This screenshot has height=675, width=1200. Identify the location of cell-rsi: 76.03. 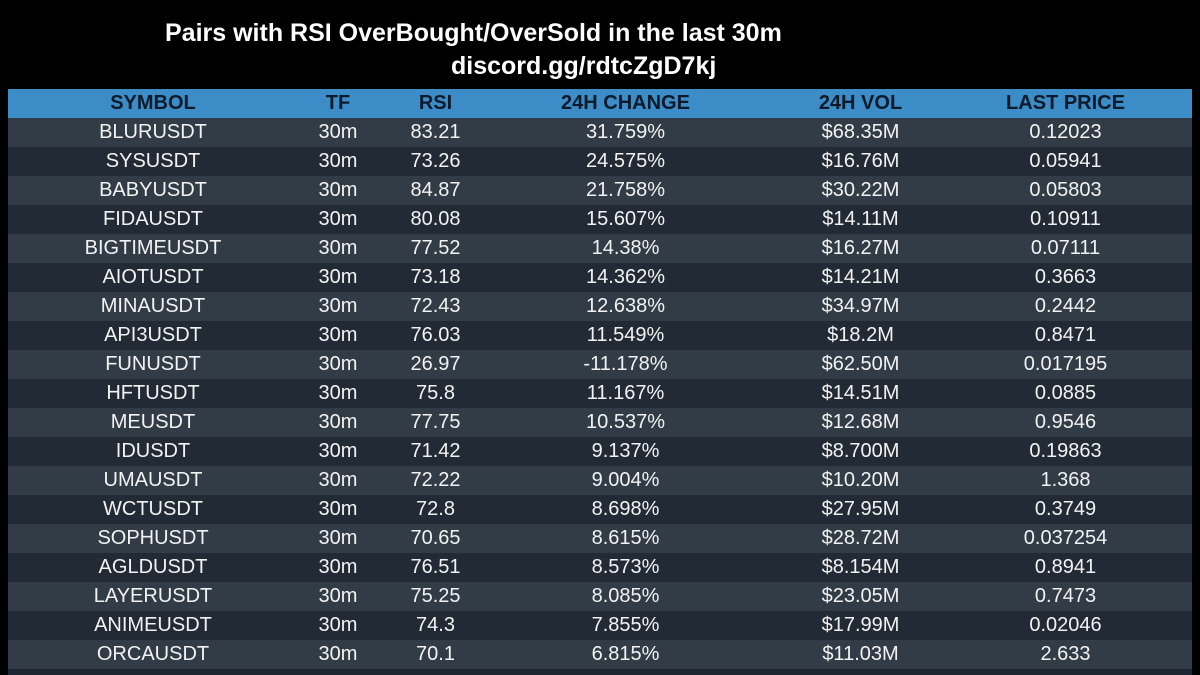
(435, 335).